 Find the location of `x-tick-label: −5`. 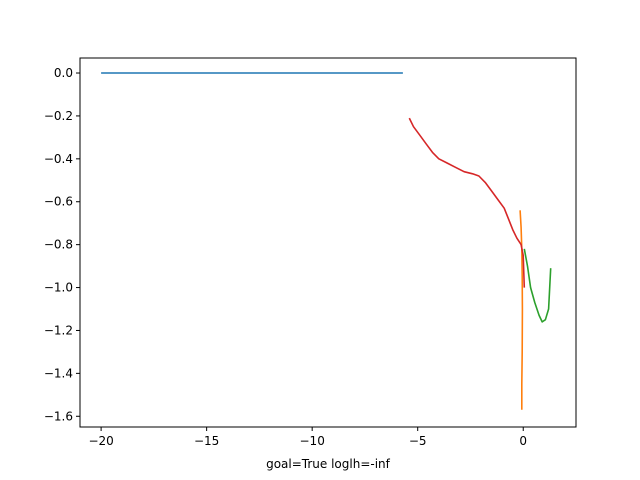

x-tick-label: −5 is located at coordinates (418, 441).